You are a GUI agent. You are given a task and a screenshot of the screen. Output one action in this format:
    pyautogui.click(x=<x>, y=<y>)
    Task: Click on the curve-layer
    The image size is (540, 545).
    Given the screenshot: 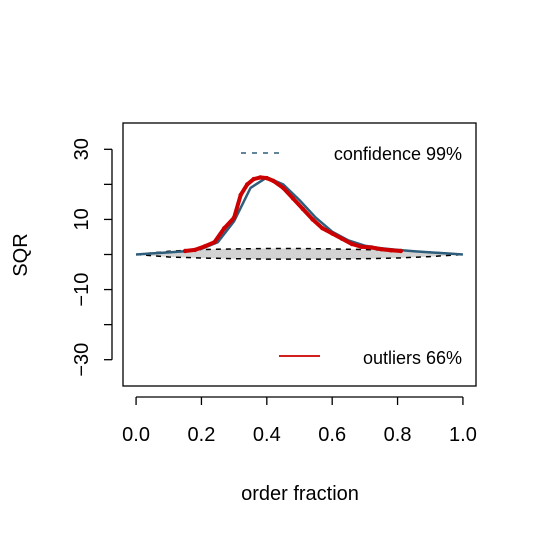 What is the action you would take?
    pyautogui.click(x=299, y=216)
    